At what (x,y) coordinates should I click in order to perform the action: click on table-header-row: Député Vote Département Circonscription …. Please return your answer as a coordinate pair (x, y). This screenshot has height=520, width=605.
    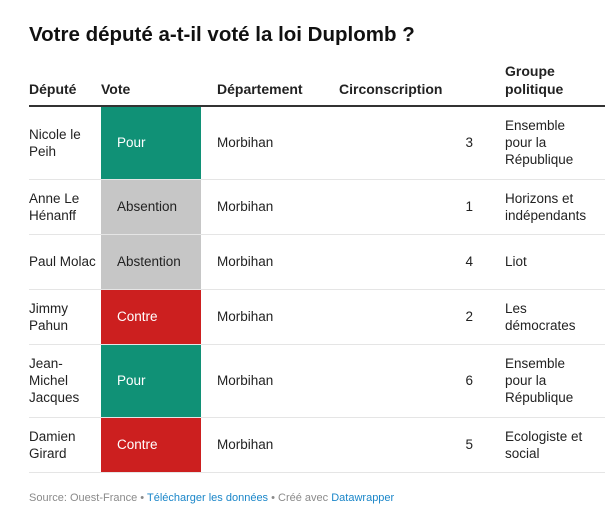
    Looking at the image, I should click on (317, 84).